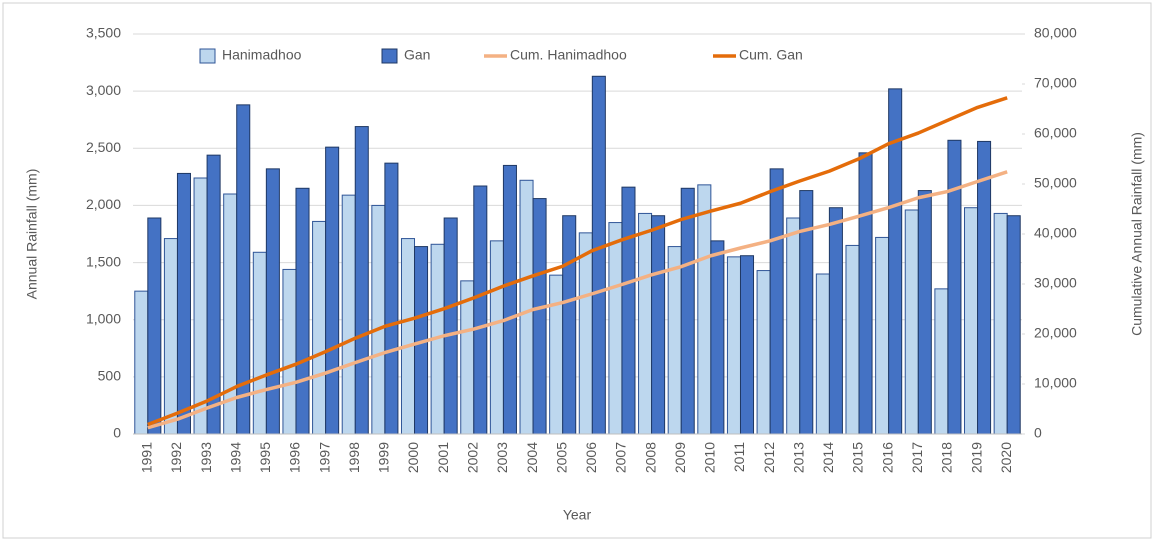 Image resolution: width=1154 pixels, height=541 pixels. I want to click on x-tick-label: 1998, so click(354, 457).